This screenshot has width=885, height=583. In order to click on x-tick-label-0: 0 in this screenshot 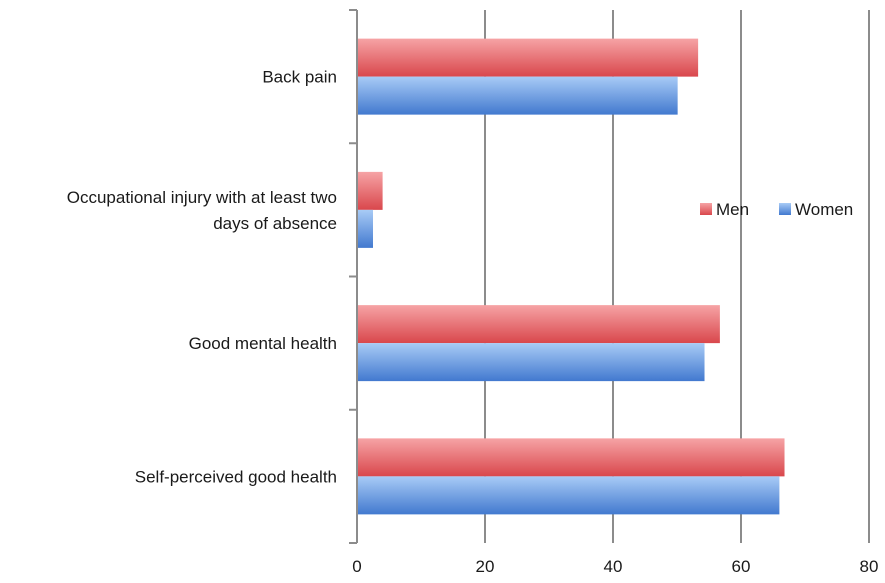, I will do `click(356, 566)`.